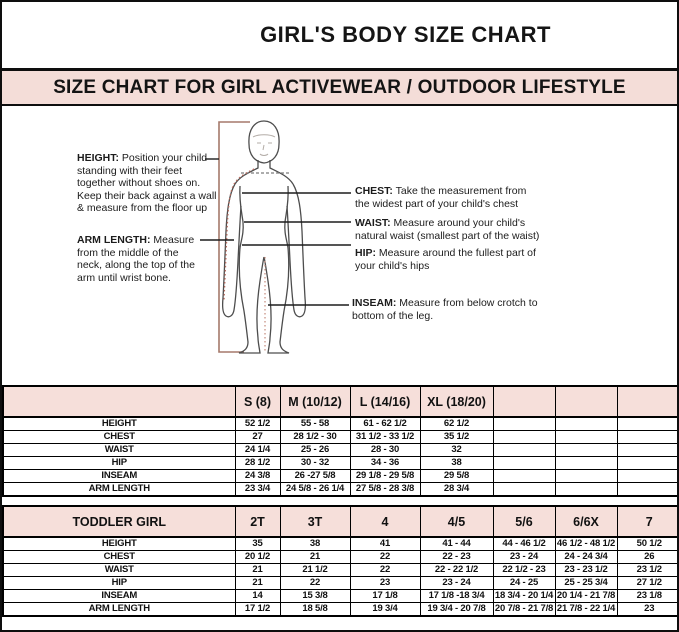 This screenshot has width=679, height=632. Describe the element at coordinates (257, 450) in the screenshot. I see `cell: 24 1/4` at that location.